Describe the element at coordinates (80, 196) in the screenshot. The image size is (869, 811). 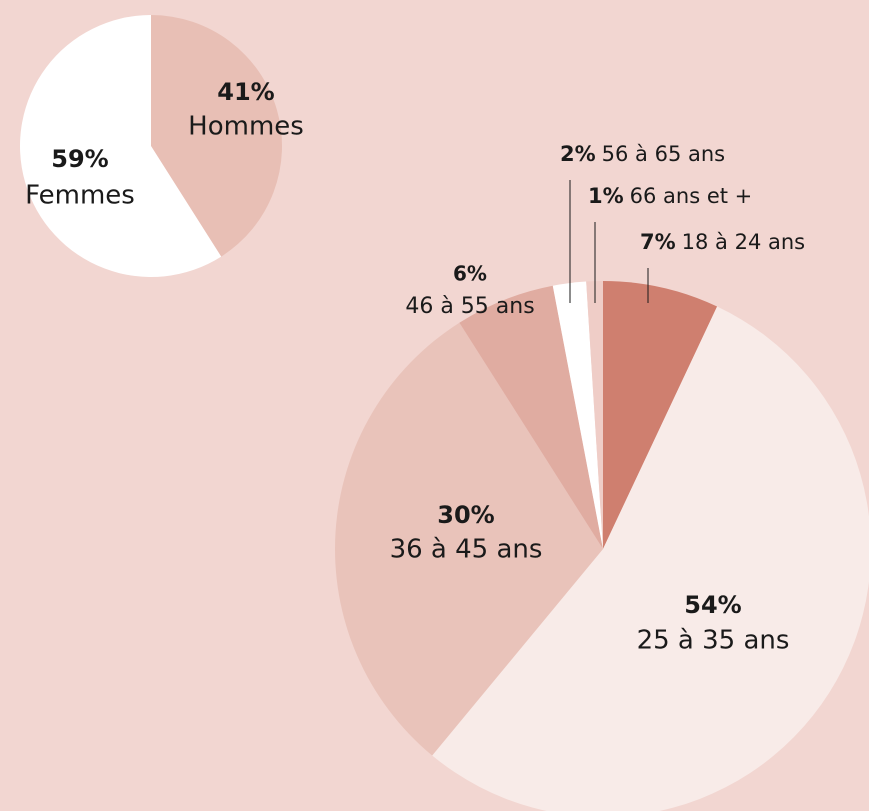
I see `slice-label: Femmes` at that location.